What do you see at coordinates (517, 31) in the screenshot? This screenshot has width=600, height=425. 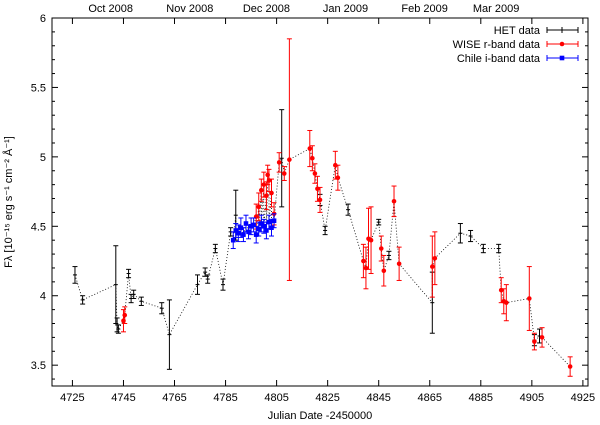 I see `legend-label: HET data` at bounding box center [517, 31].